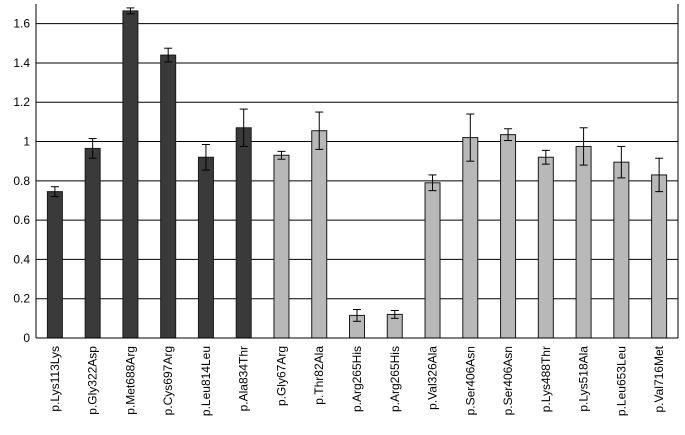  Describe the element at coordinates (319, 375) in the screenshot. I see `x-category-label: p.Thr82Ala` at that location.